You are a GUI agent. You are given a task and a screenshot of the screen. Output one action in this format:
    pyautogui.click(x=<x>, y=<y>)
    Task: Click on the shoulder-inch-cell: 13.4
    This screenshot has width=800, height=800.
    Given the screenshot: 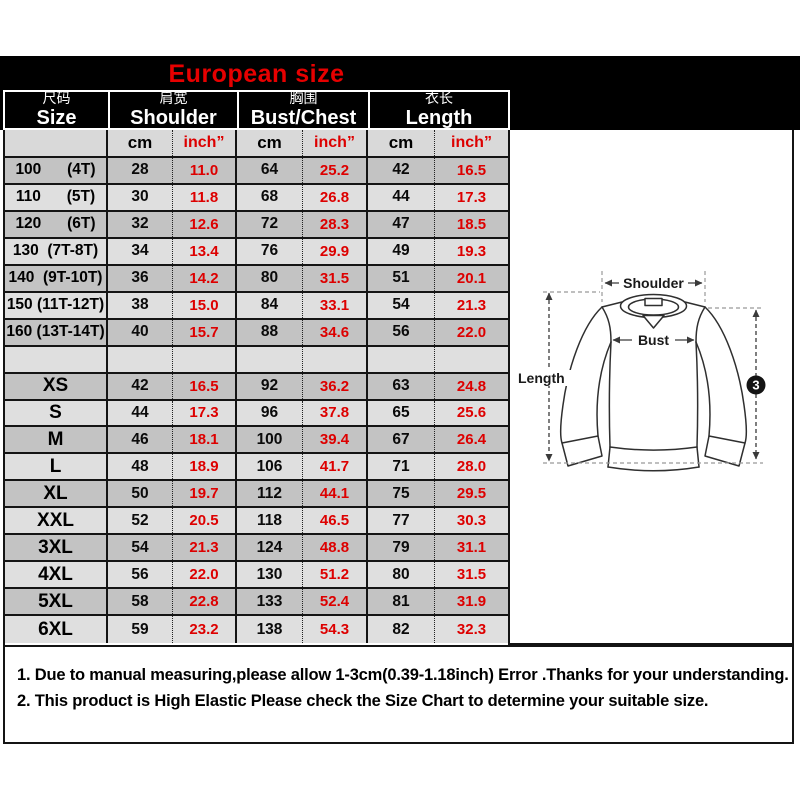 What is the action you would take?
    pyautogui.click(x=205, y=251)
    